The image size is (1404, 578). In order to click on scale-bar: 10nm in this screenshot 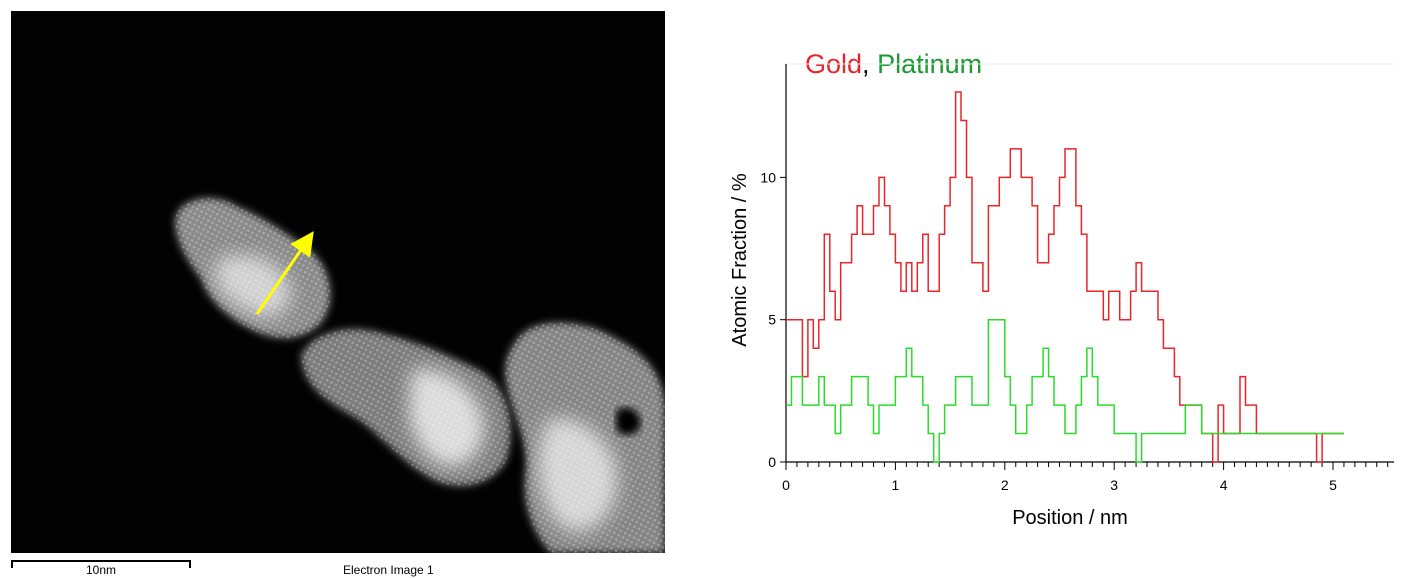, I will do `click(102, 567)`.